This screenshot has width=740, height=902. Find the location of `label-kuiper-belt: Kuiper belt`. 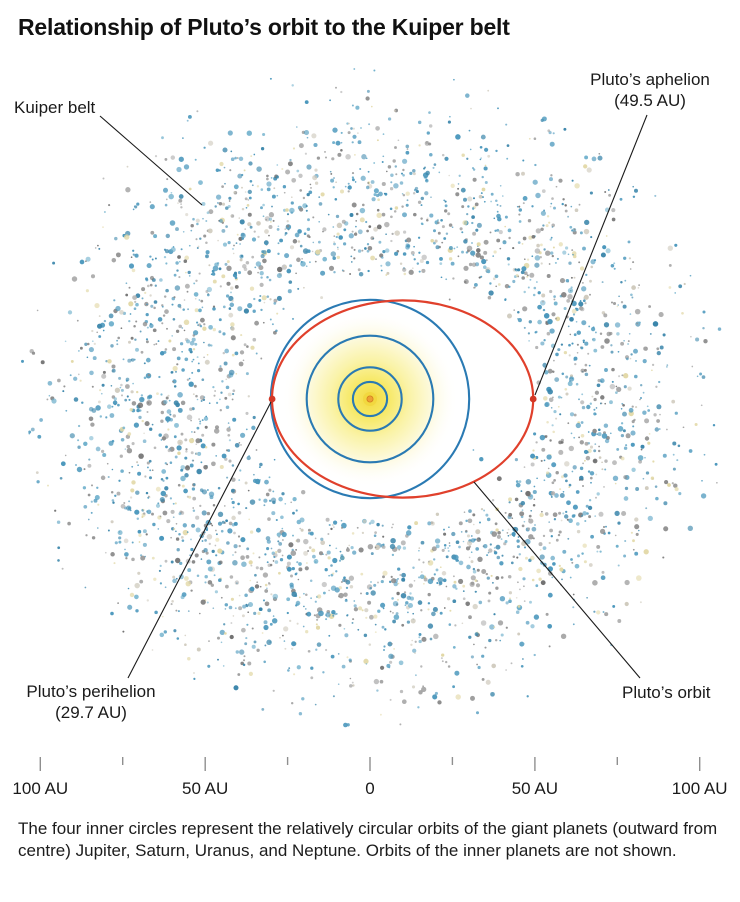

label-kuiper-belt: Kuiper belt is located at coordinates (55, 107).